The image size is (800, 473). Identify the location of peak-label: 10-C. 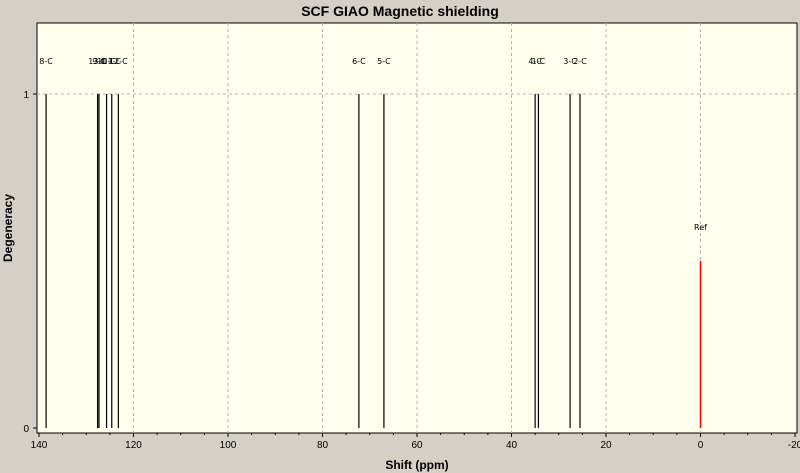
(106, 61).